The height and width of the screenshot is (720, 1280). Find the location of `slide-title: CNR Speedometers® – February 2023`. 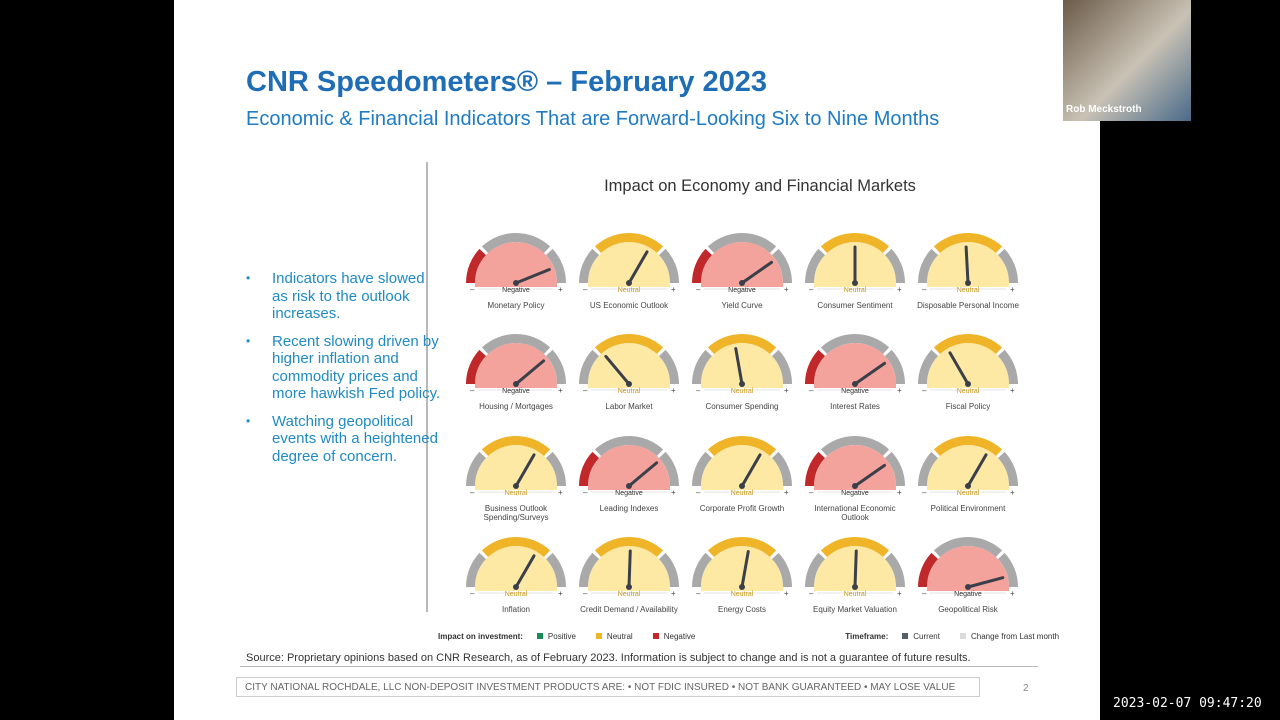

slide-title: CNR Speedometers® – February 2023 is located at coordinates (507, 82).